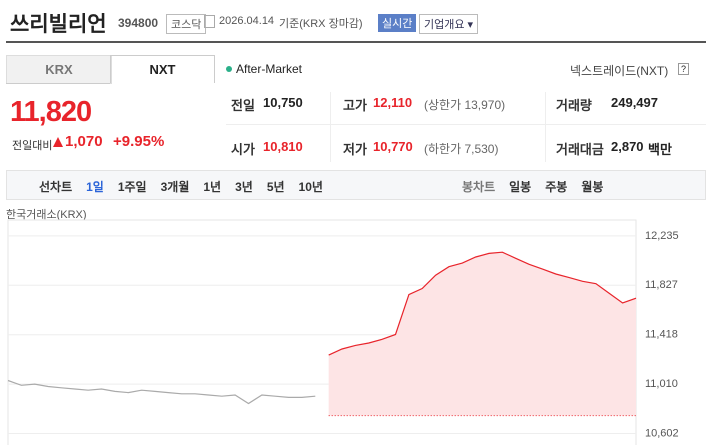  I want to click on period: 5년, so click(275, 187).